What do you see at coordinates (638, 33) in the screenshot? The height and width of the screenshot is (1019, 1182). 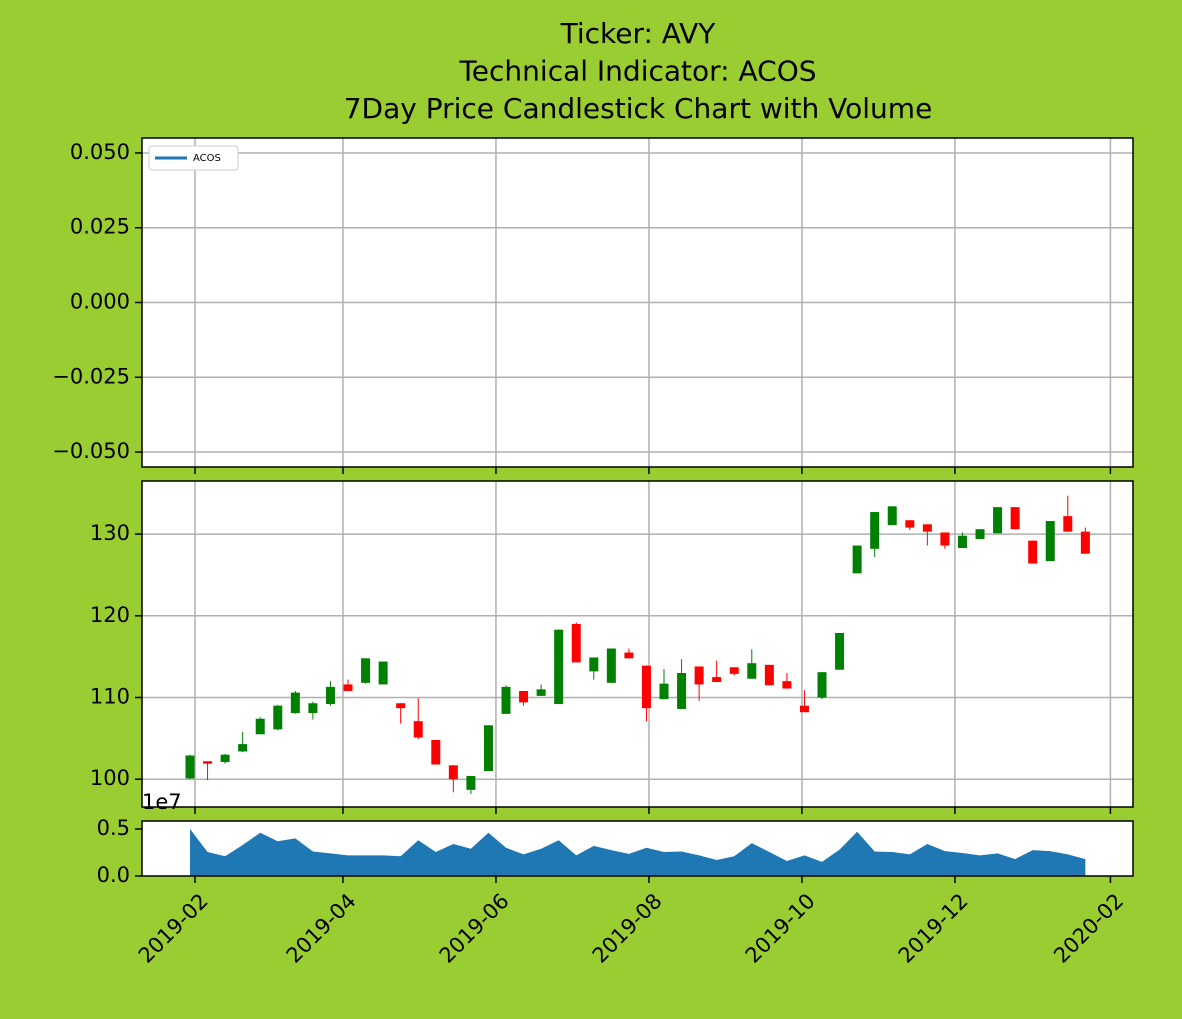 I see `chart-title: Ticker: AVY` at bounding box center [638, 33].